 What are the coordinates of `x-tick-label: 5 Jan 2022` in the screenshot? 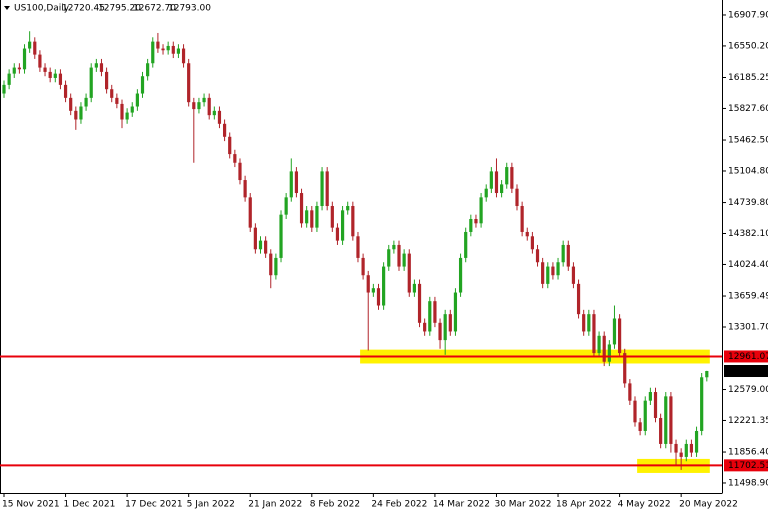 It's located at (211, 505).